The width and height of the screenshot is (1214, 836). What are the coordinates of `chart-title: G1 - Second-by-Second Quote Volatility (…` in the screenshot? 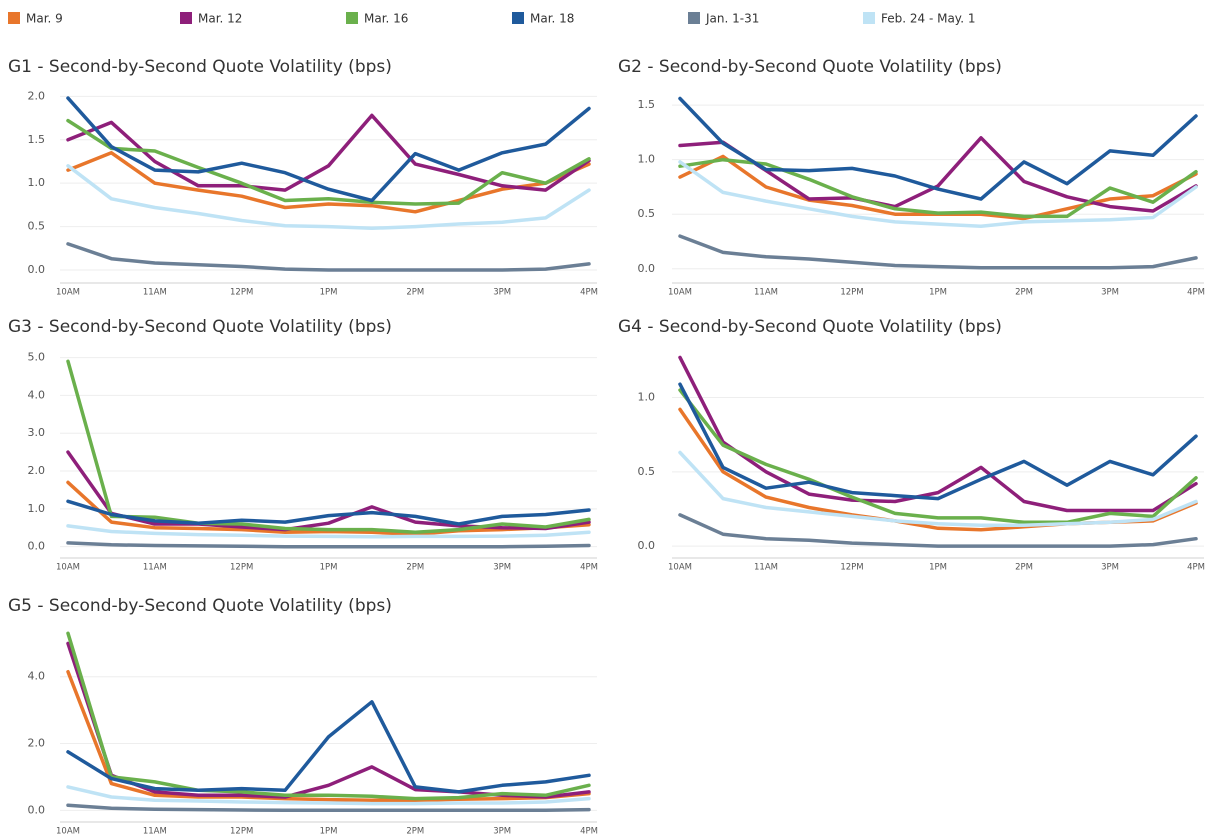 It's located at (200, 67).